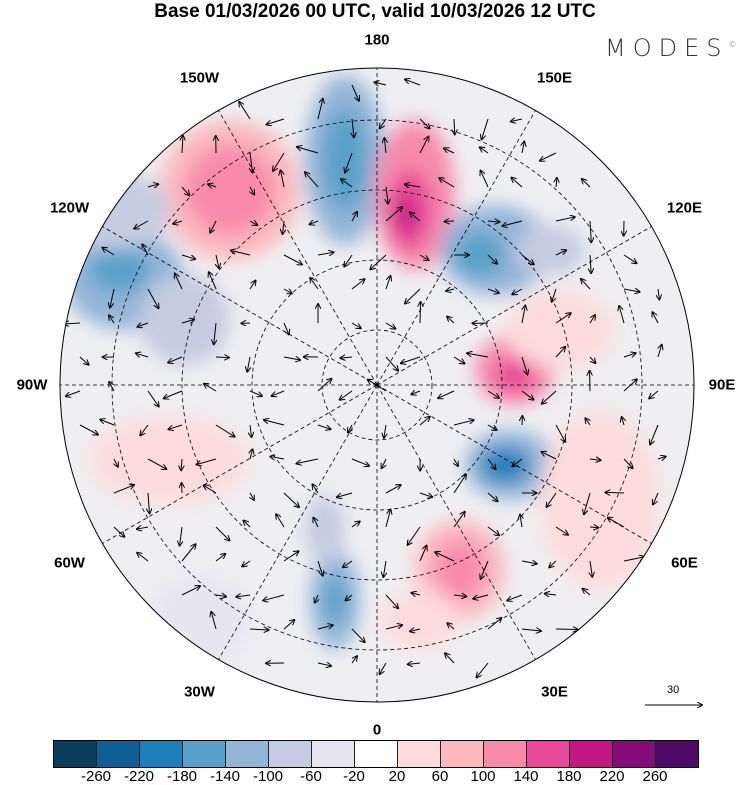 The width and height of the screenshot is (750, 785). I want to click on longitude-label: 120W, so click(69, 207).